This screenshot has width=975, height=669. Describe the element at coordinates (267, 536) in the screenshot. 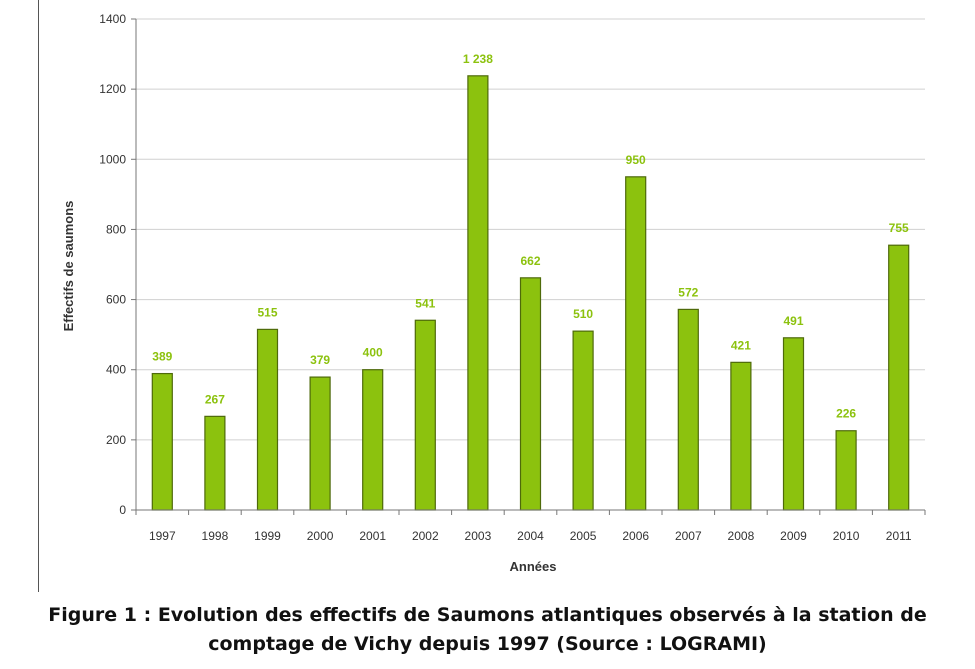

I see `x-tick-label: 1999` at that location.